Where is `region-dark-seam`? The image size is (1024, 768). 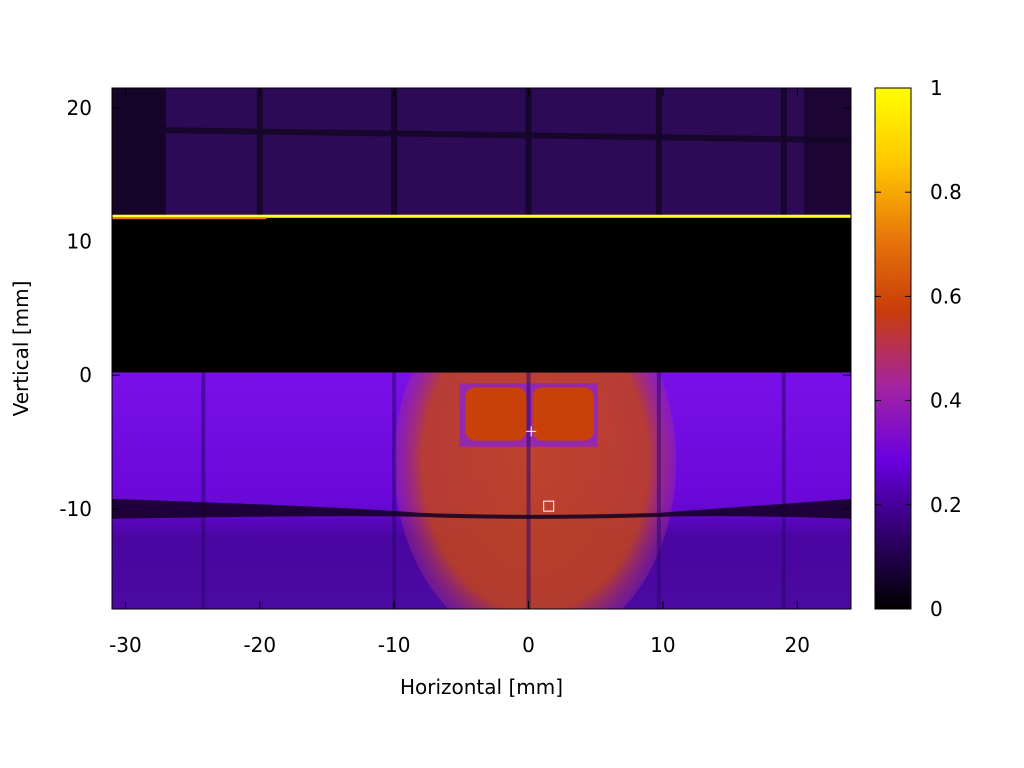 region-dark-seam is located at coordinates (481, 508).